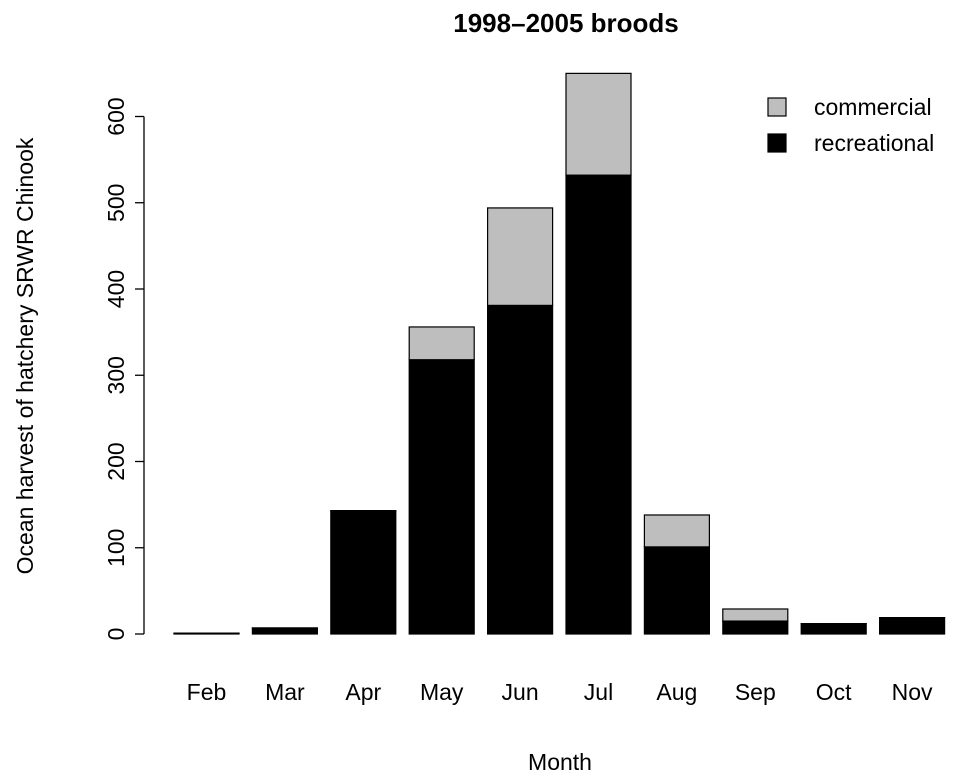  What do you see at coordinates (116, 375) in the screenshot?
I see `y-tick-label: 300` at bounding box center [116, 375].